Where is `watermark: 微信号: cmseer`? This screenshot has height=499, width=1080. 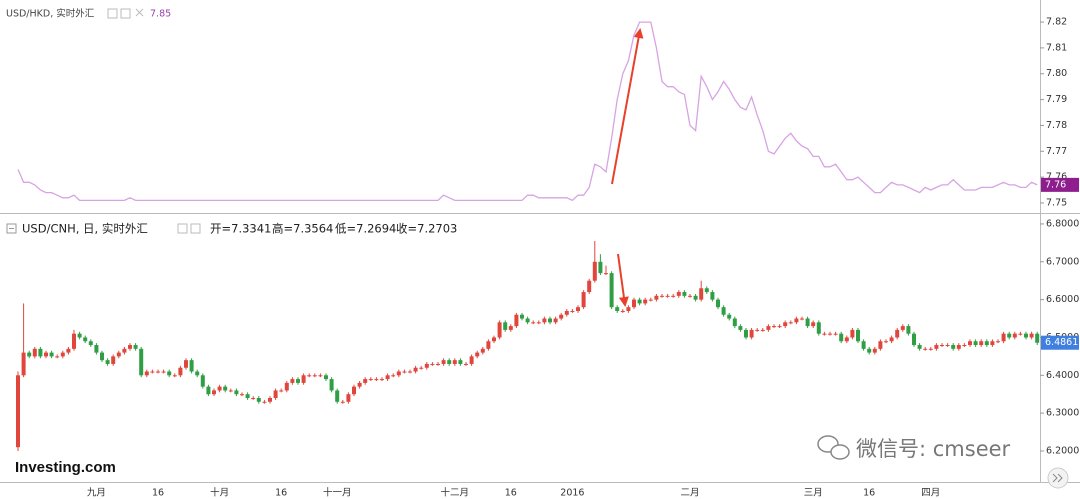 watermark: 微信号: cmseer is located at coordinates (933, 449).